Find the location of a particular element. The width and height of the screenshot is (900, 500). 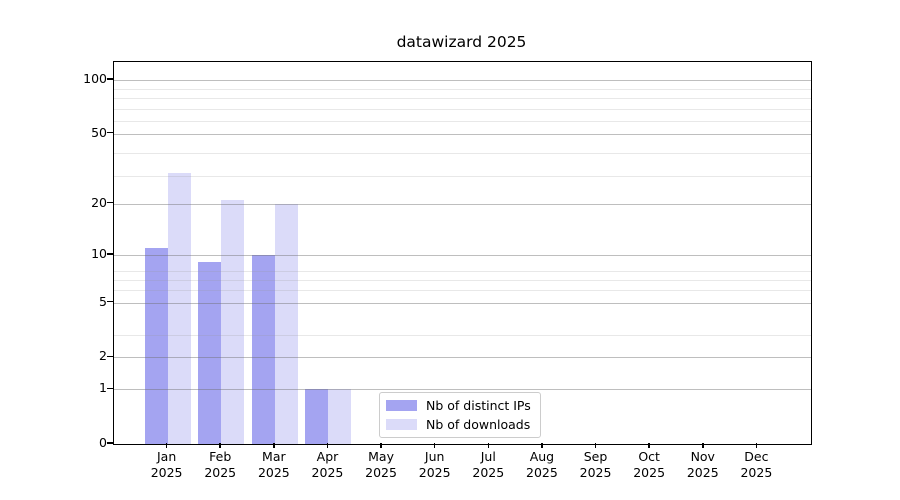

legend-swatch-distinct-ips is located at coordinates (401, 405).